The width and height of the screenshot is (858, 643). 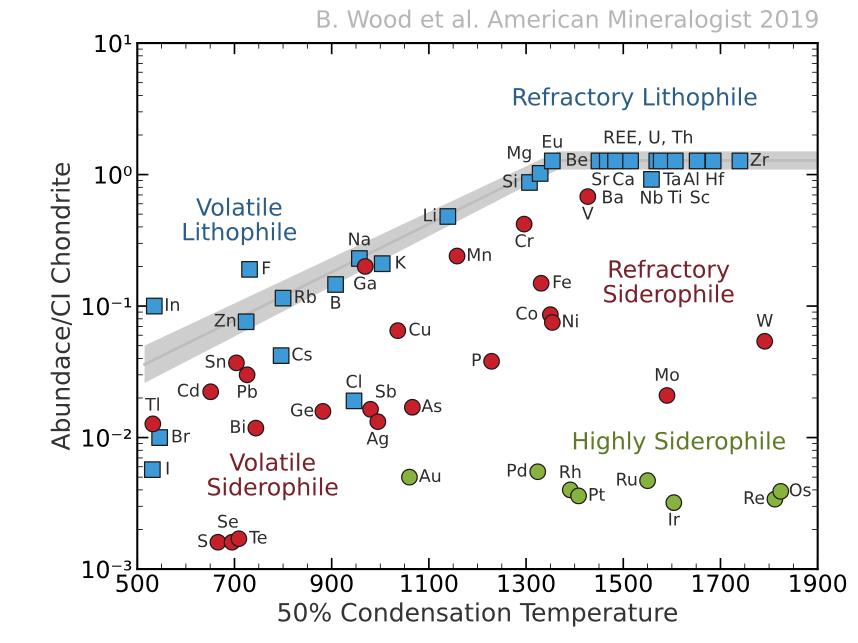 What do you see at coordinates (612, 197) in the screenshot?
I see `annotation: Ba` at bounding box center [612, 197].